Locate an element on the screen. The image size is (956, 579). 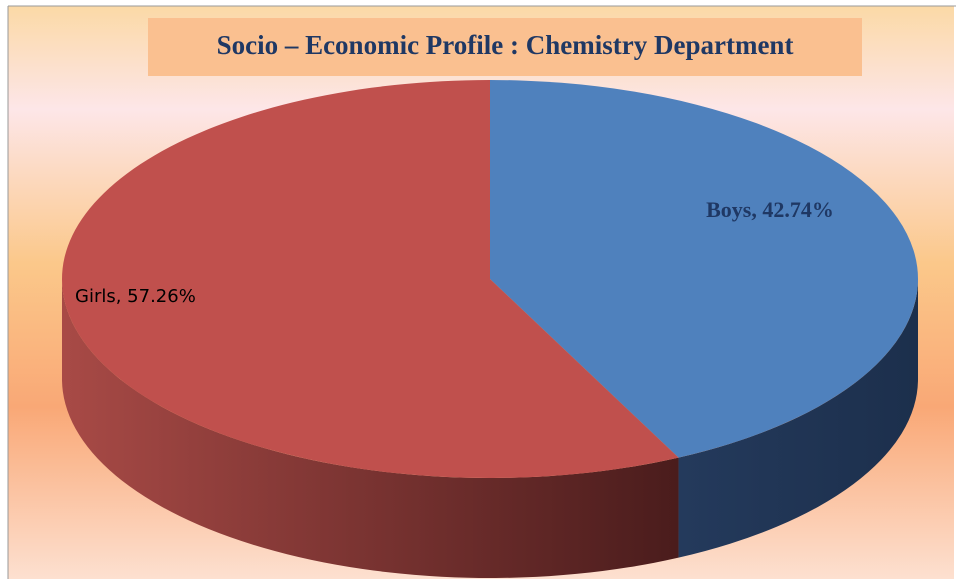
pie-side is located at coordinates (798, 418).